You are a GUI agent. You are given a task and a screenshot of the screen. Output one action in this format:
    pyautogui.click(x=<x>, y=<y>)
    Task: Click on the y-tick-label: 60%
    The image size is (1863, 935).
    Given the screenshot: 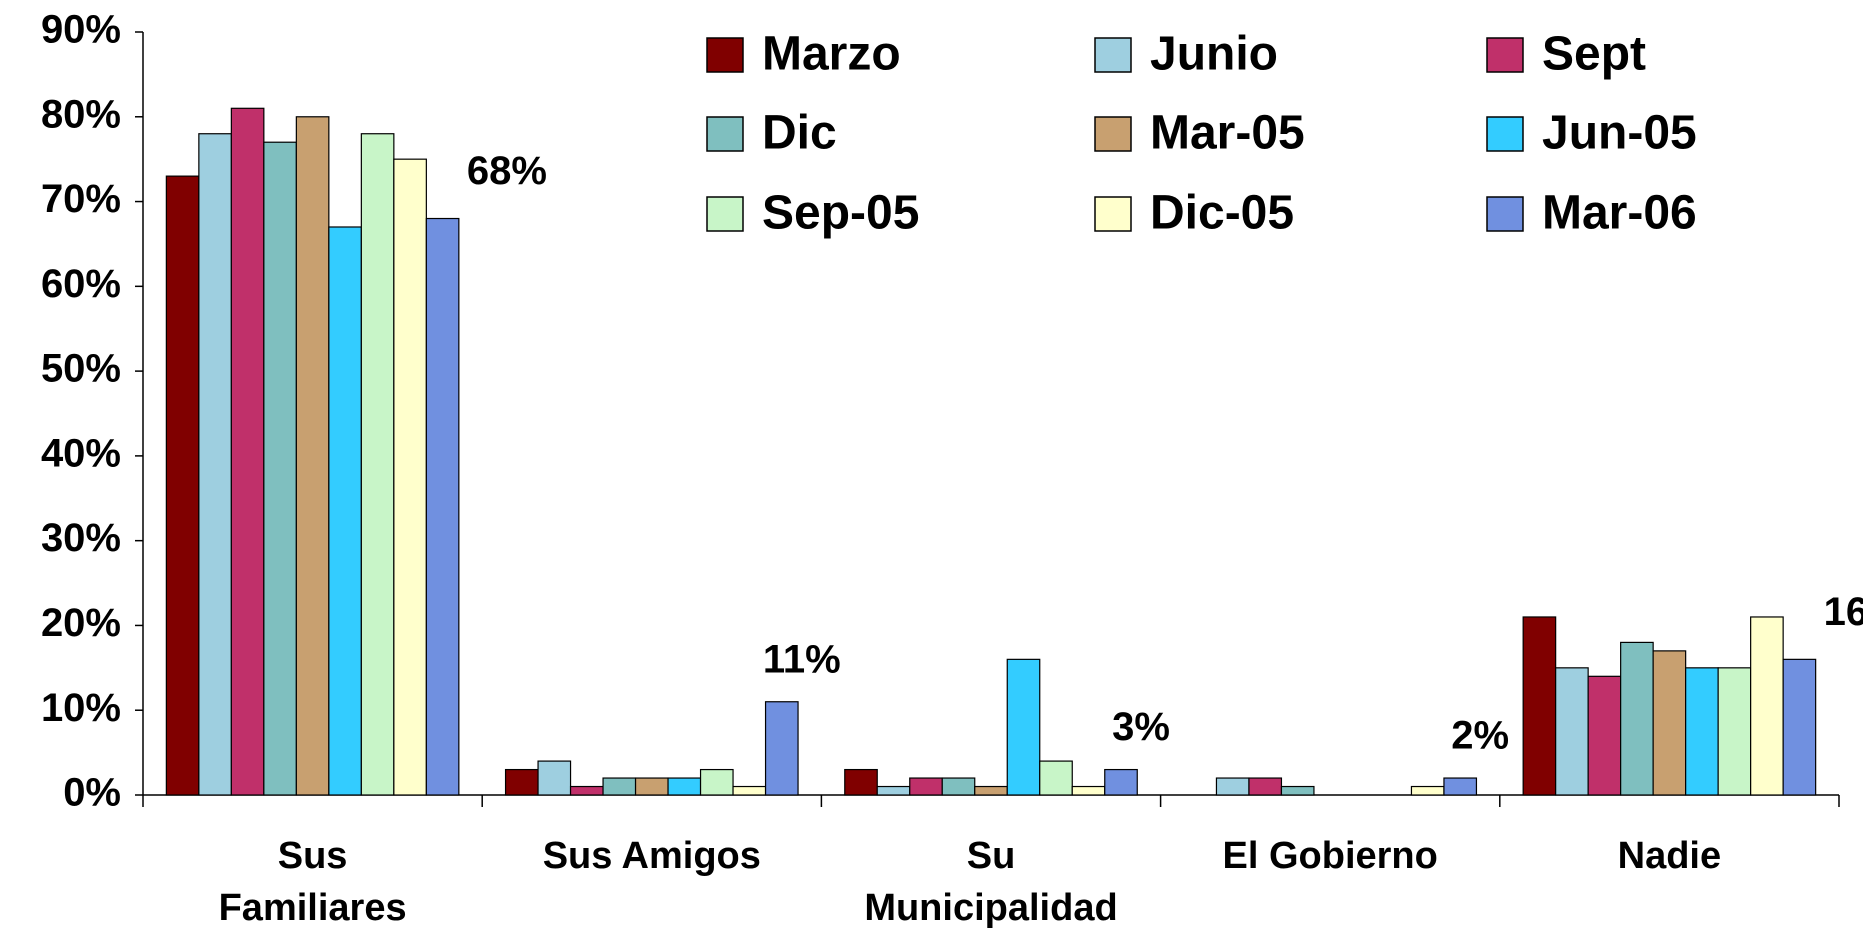 What is the action you would take?
    pyautogui.click(x=81, y=284)
    